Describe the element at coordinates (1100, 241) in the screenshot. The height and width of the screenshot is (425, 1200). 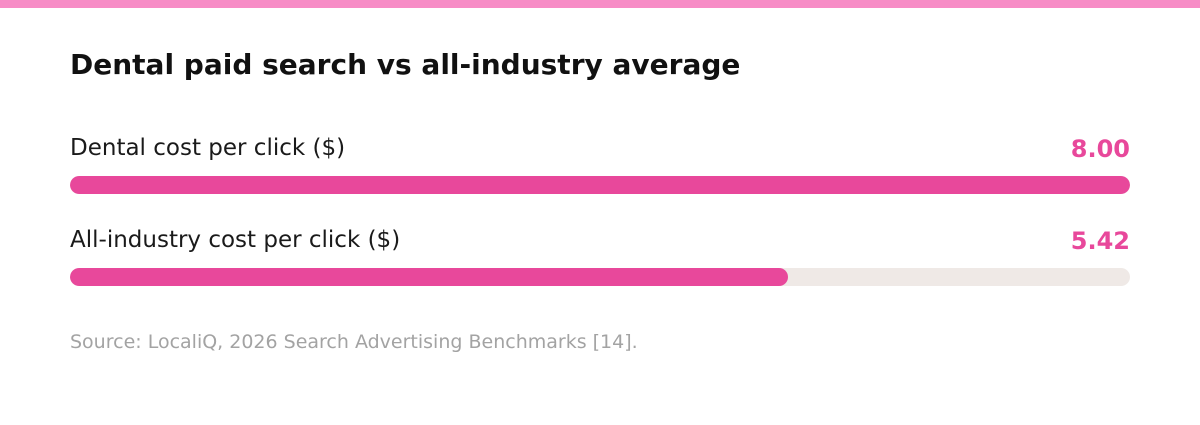
I see `bar-value-all-industry: 5.42` at that location.